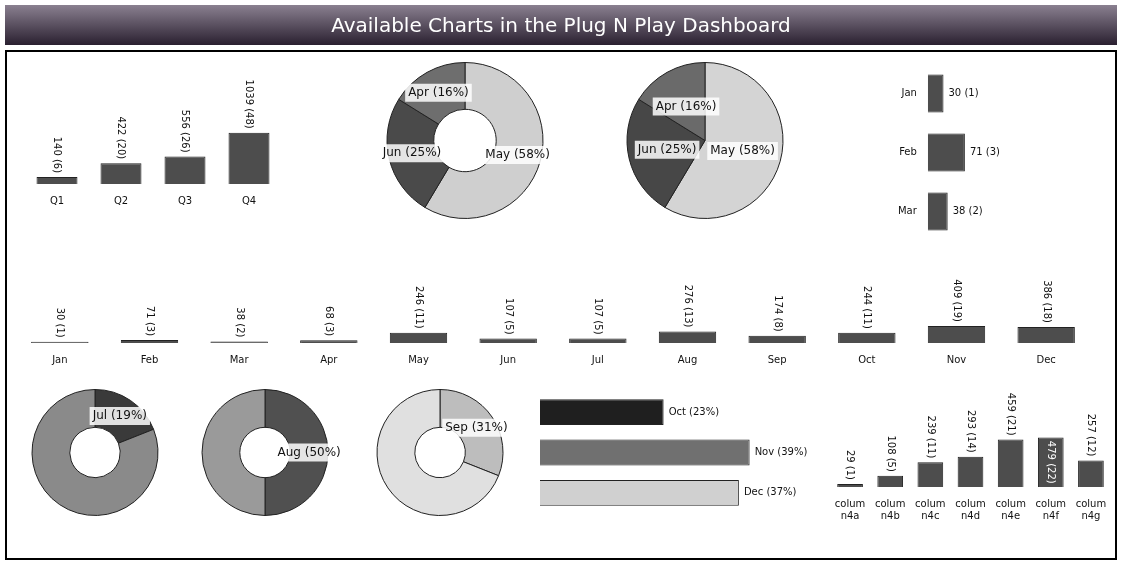 The height and width of the screenshot is (564, 1124). What do you see at coordinates (561, 25) in the screenshot?
I see `text: Available Charts in the Plug N Play Dashboard` at bounding box center [561, 25].